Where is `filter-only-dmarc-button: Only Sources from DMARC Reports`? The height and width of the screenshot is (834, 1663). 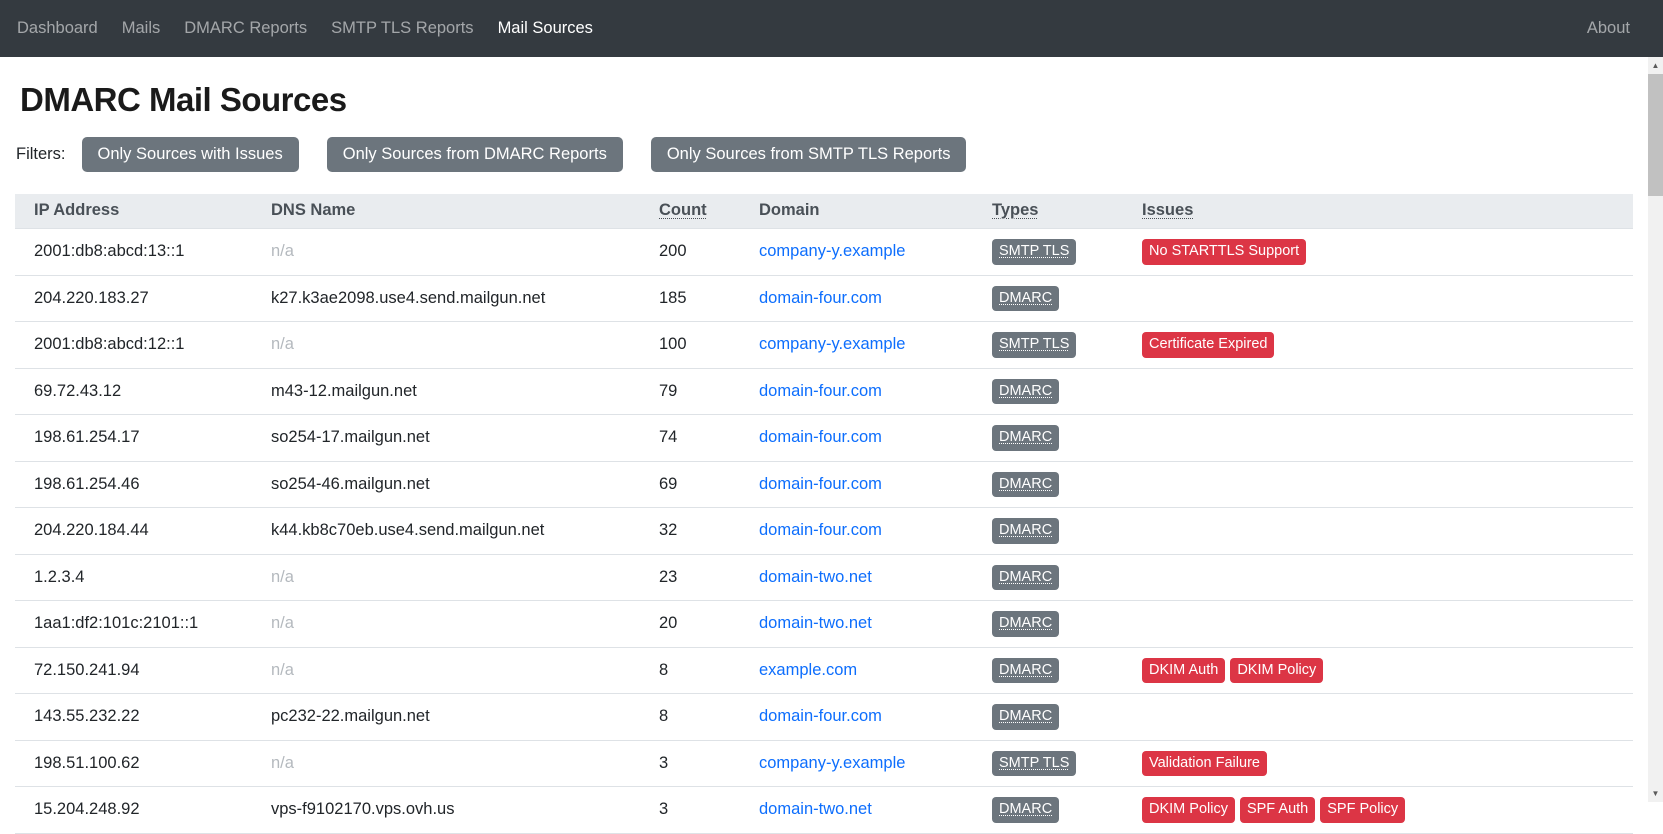 filter-only-dmarc-button: Only Sources from DMARC Reports is located at coordinates (474, 154).